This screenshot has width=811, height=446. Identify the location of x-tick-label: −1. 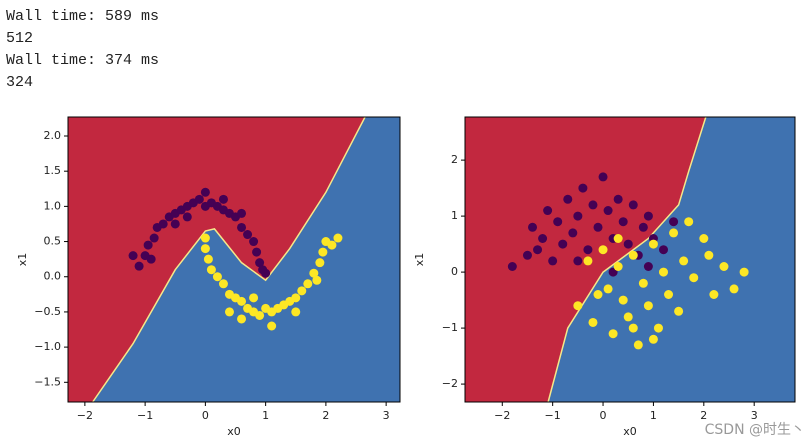
(553, 415).